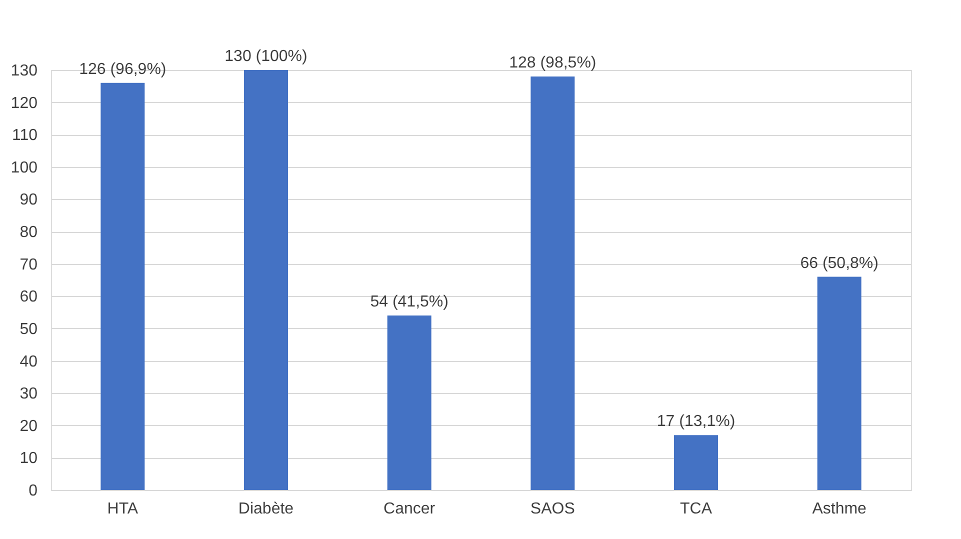 This screenshot has width=961, height=539. What do you see at coordinates (122, 69) in the screenshot?
I see `data-label: 126 (96,9%)` at bounding box center [122, 69].